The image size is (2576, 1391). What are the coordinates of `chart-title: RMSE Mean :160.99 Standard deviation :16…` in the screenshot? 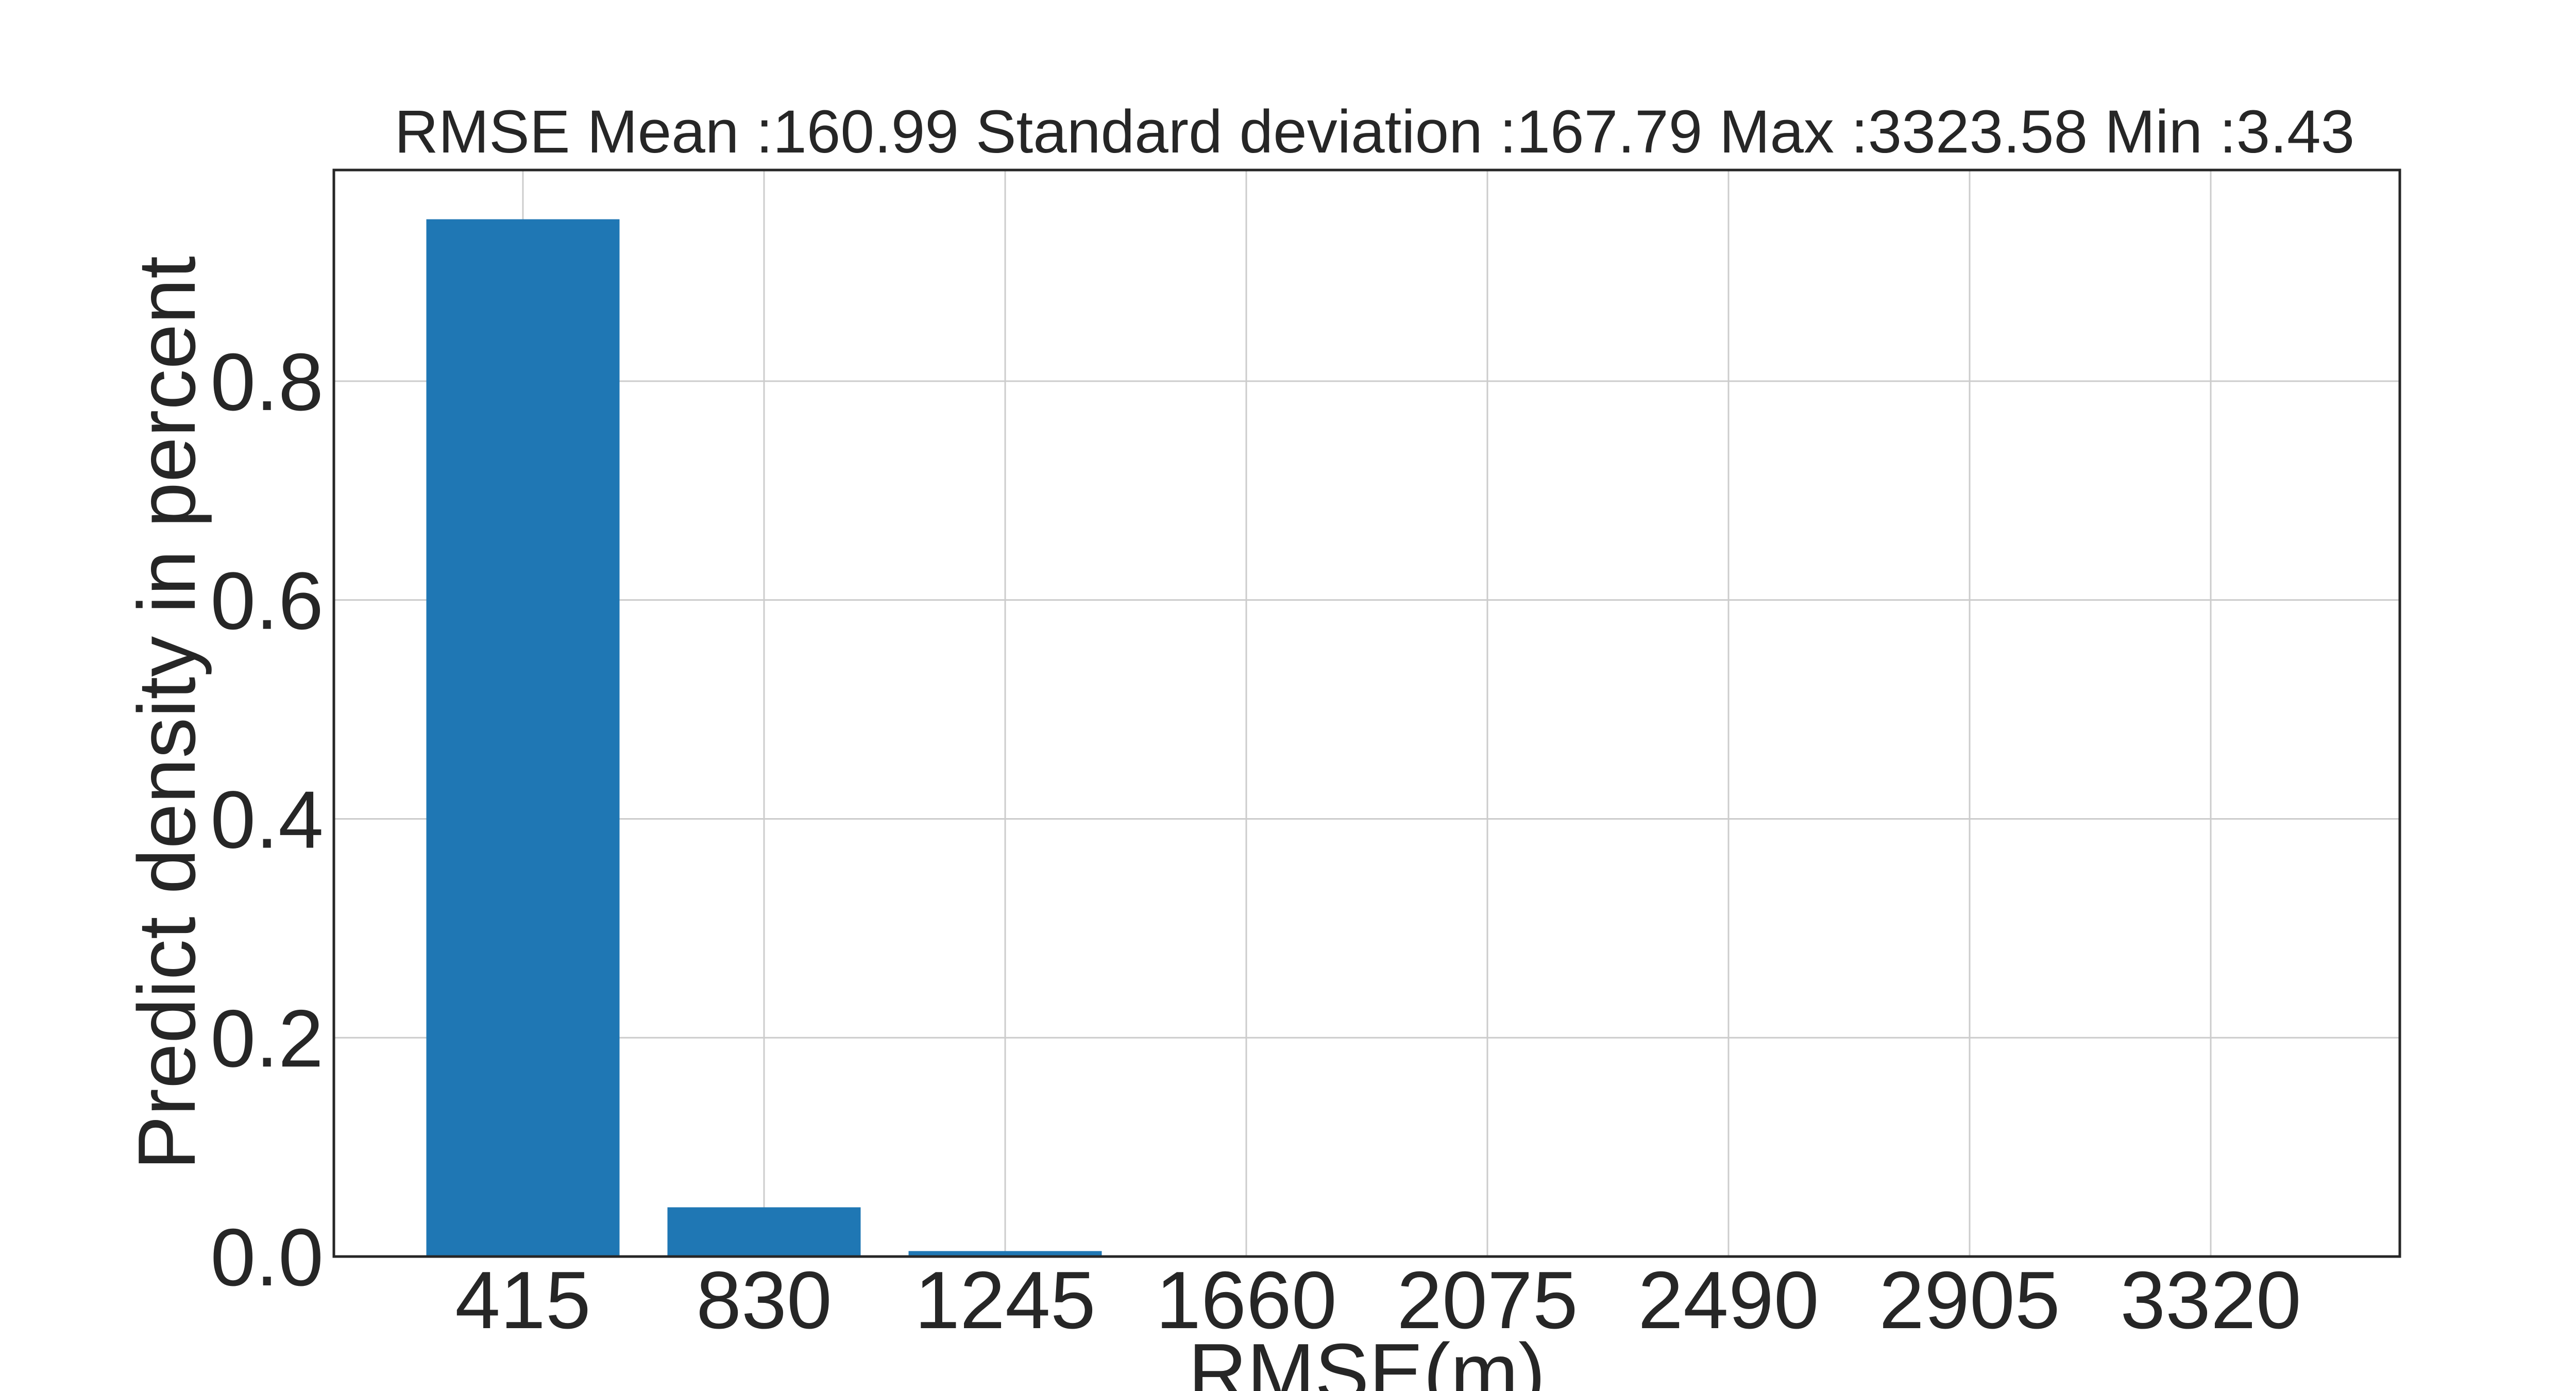 It's located at (1375, 132).